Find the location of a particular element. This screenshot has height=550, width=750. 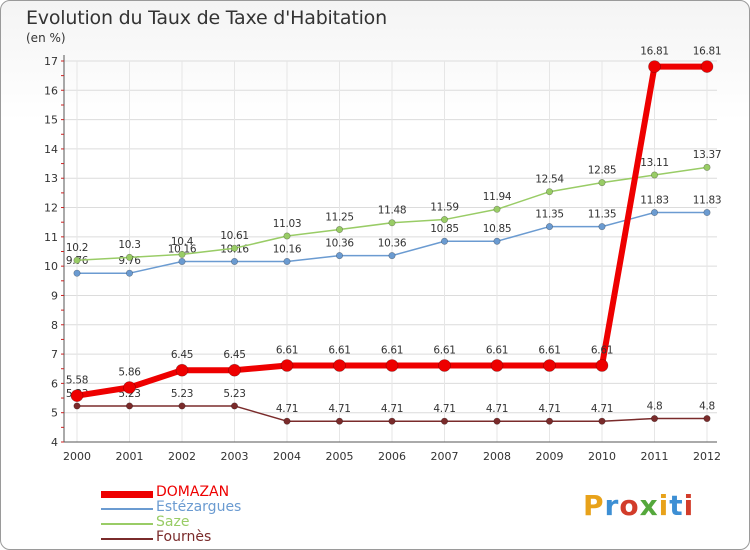

logo-letter: x is located at coordinates (649, 505).